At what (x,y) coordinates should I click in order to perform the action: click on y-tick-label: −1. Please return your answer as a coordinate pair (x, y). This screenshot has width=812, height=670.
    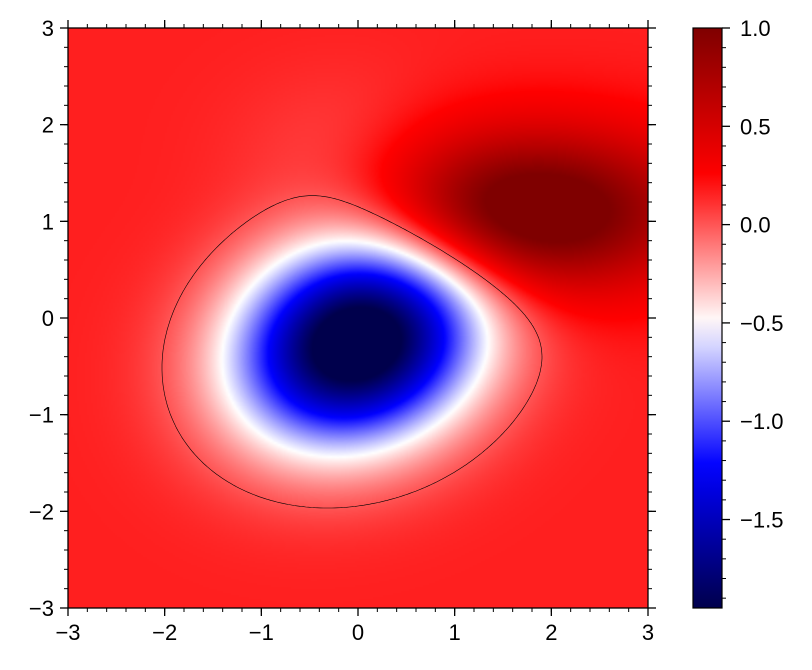
    Looking at the image, I should click on (41, 415).